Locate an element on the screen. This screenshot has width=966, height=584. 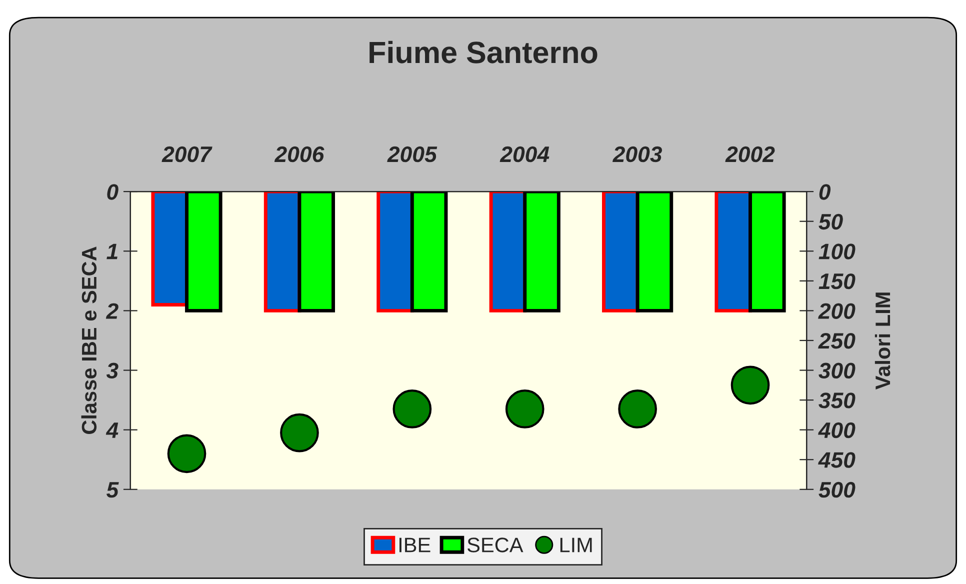
legend-label: IBE is located at coordinates (414, 545).